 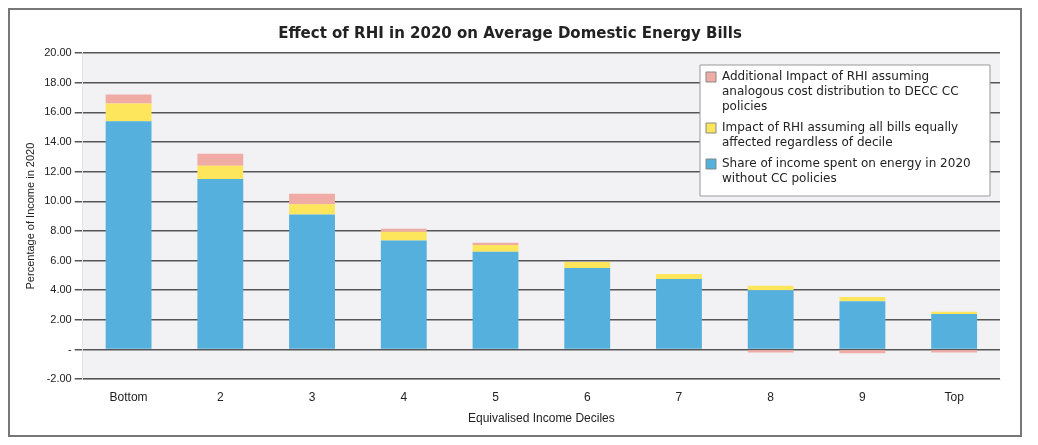 I want to click on chart-title: Effect of RHI in 2020 on Average Domestic Energy Bills, so click(x=510, y=32).